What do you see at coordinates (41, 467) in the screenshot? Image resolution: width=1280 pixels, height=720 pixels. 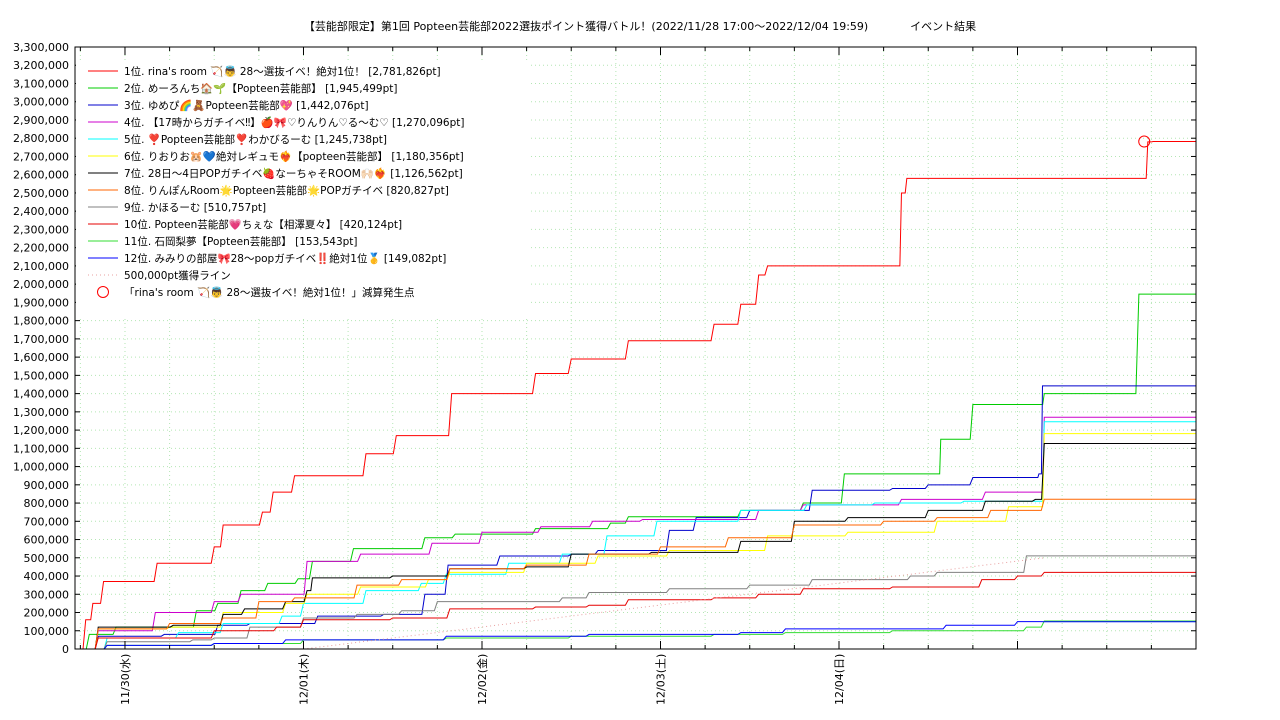 I see `y-tick-label: 1,000,000` at bounding box center [41, 467].